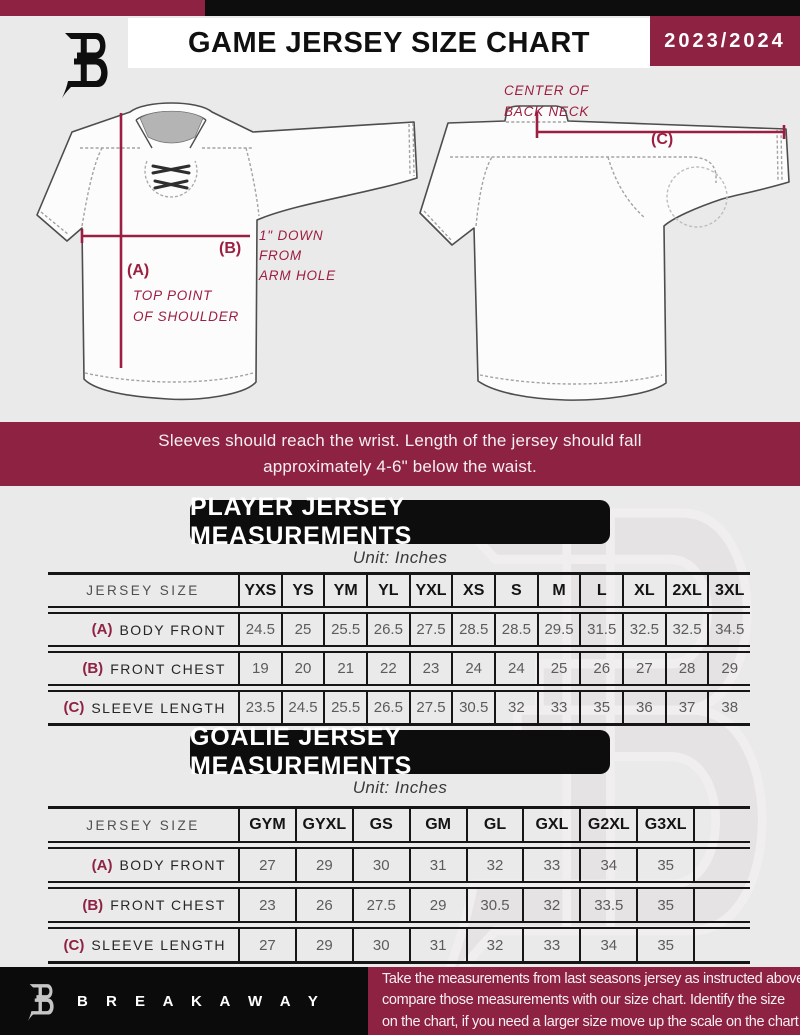 The height and width of the screenshot is (1035, 800). Describe the element at coordinates (387, 668) in the screenshot. I see `measurement-value-cell: 22` at that location.